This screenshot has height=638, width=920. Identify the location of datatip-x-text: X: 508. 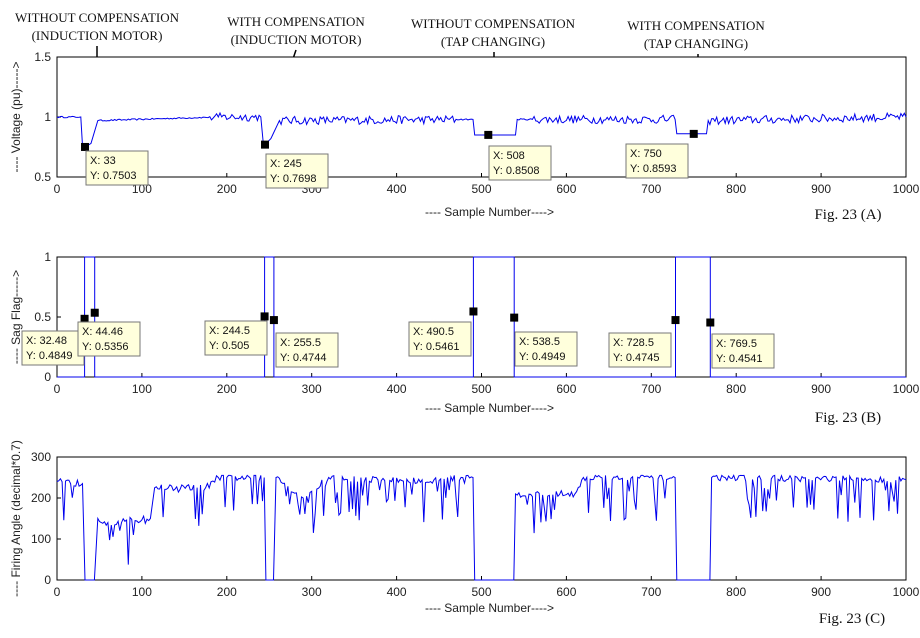
(509, 156).